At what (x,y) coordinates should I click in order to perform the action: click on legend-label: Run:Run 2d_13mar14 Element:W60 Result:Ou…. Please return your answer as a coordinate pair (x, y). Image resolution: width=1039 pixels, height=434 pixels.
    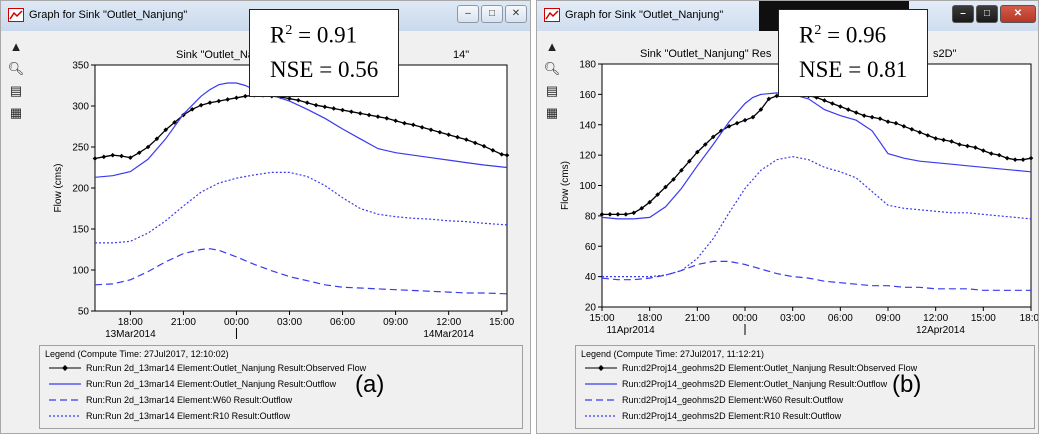
    Looking at the image, I should click on (189, 400).